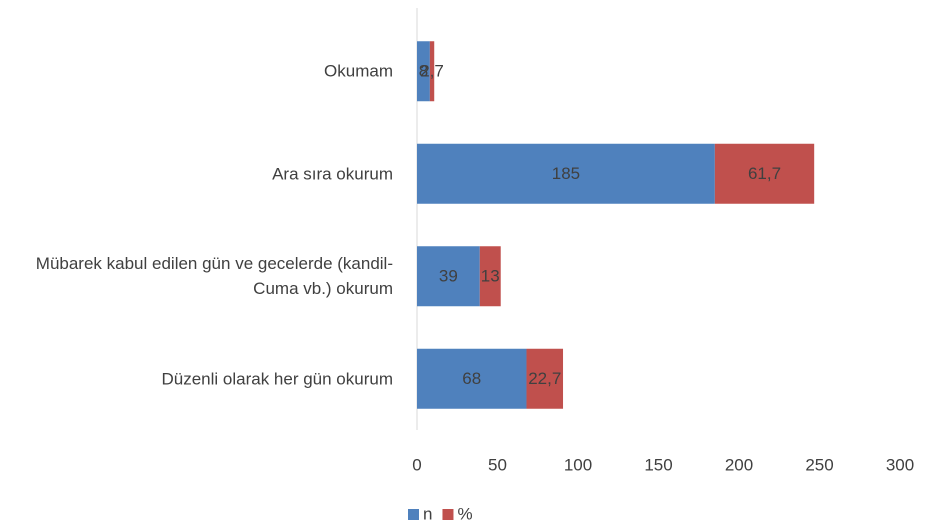  What do you see at coordinates (658, 464) in the screenshot?
I see `x-tick-label: 150` at bounding box center [658, 464].